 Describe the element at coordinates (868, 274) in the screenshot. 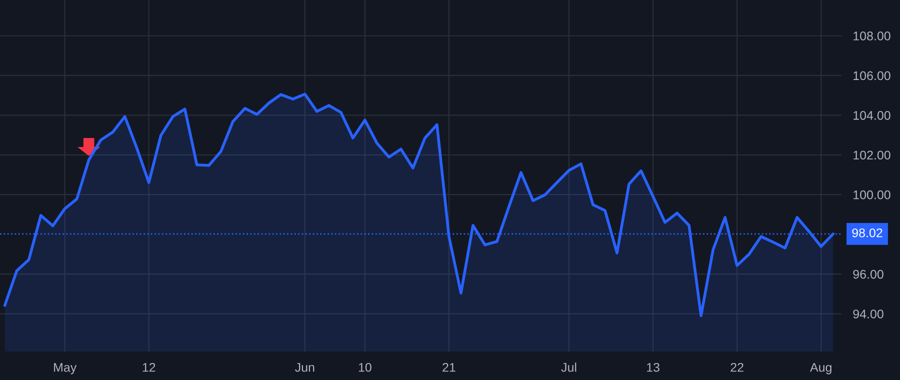

I see `y-tick-label: 96.00` at that location.